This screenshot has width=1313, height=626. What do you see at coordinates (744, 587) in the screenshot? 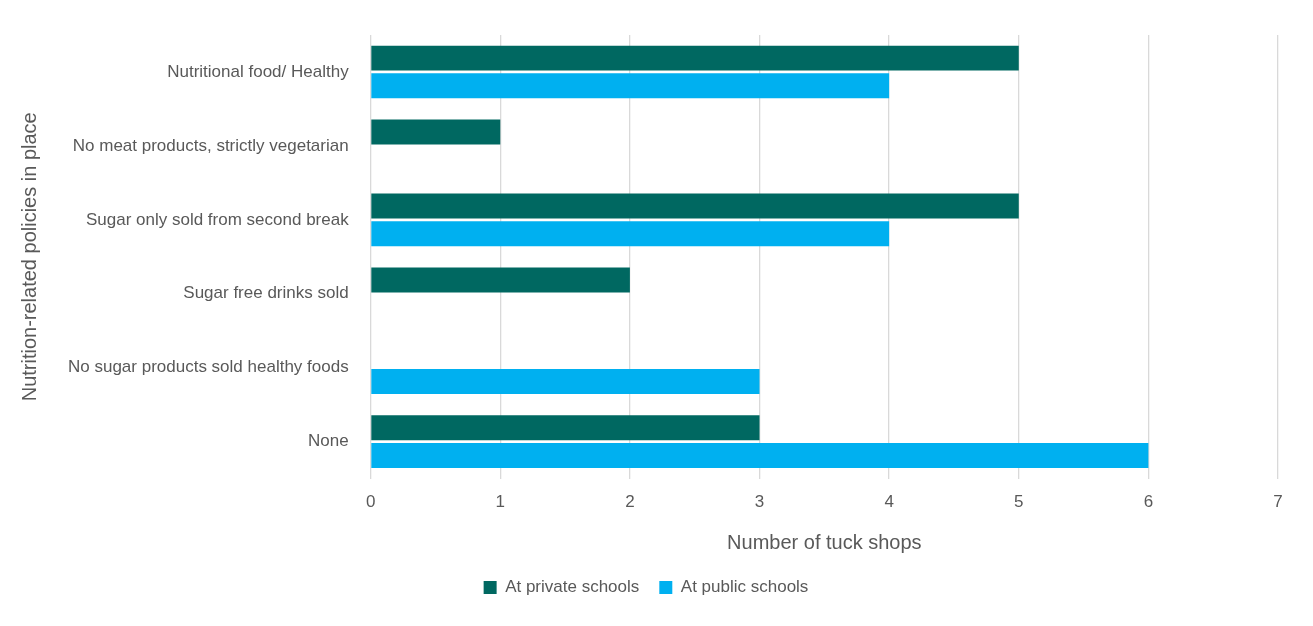
I see `legend-label: At public schools` at bounding box center [744, 587].